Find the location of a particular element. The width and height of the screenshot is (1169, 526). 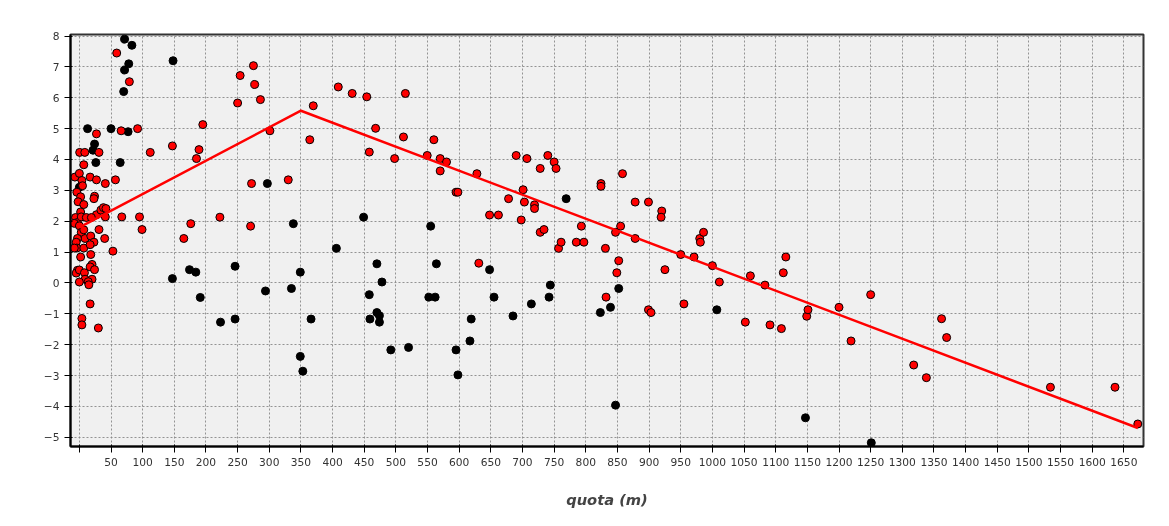

x-tick-label: 1150 is located at coordinates (807, 462).